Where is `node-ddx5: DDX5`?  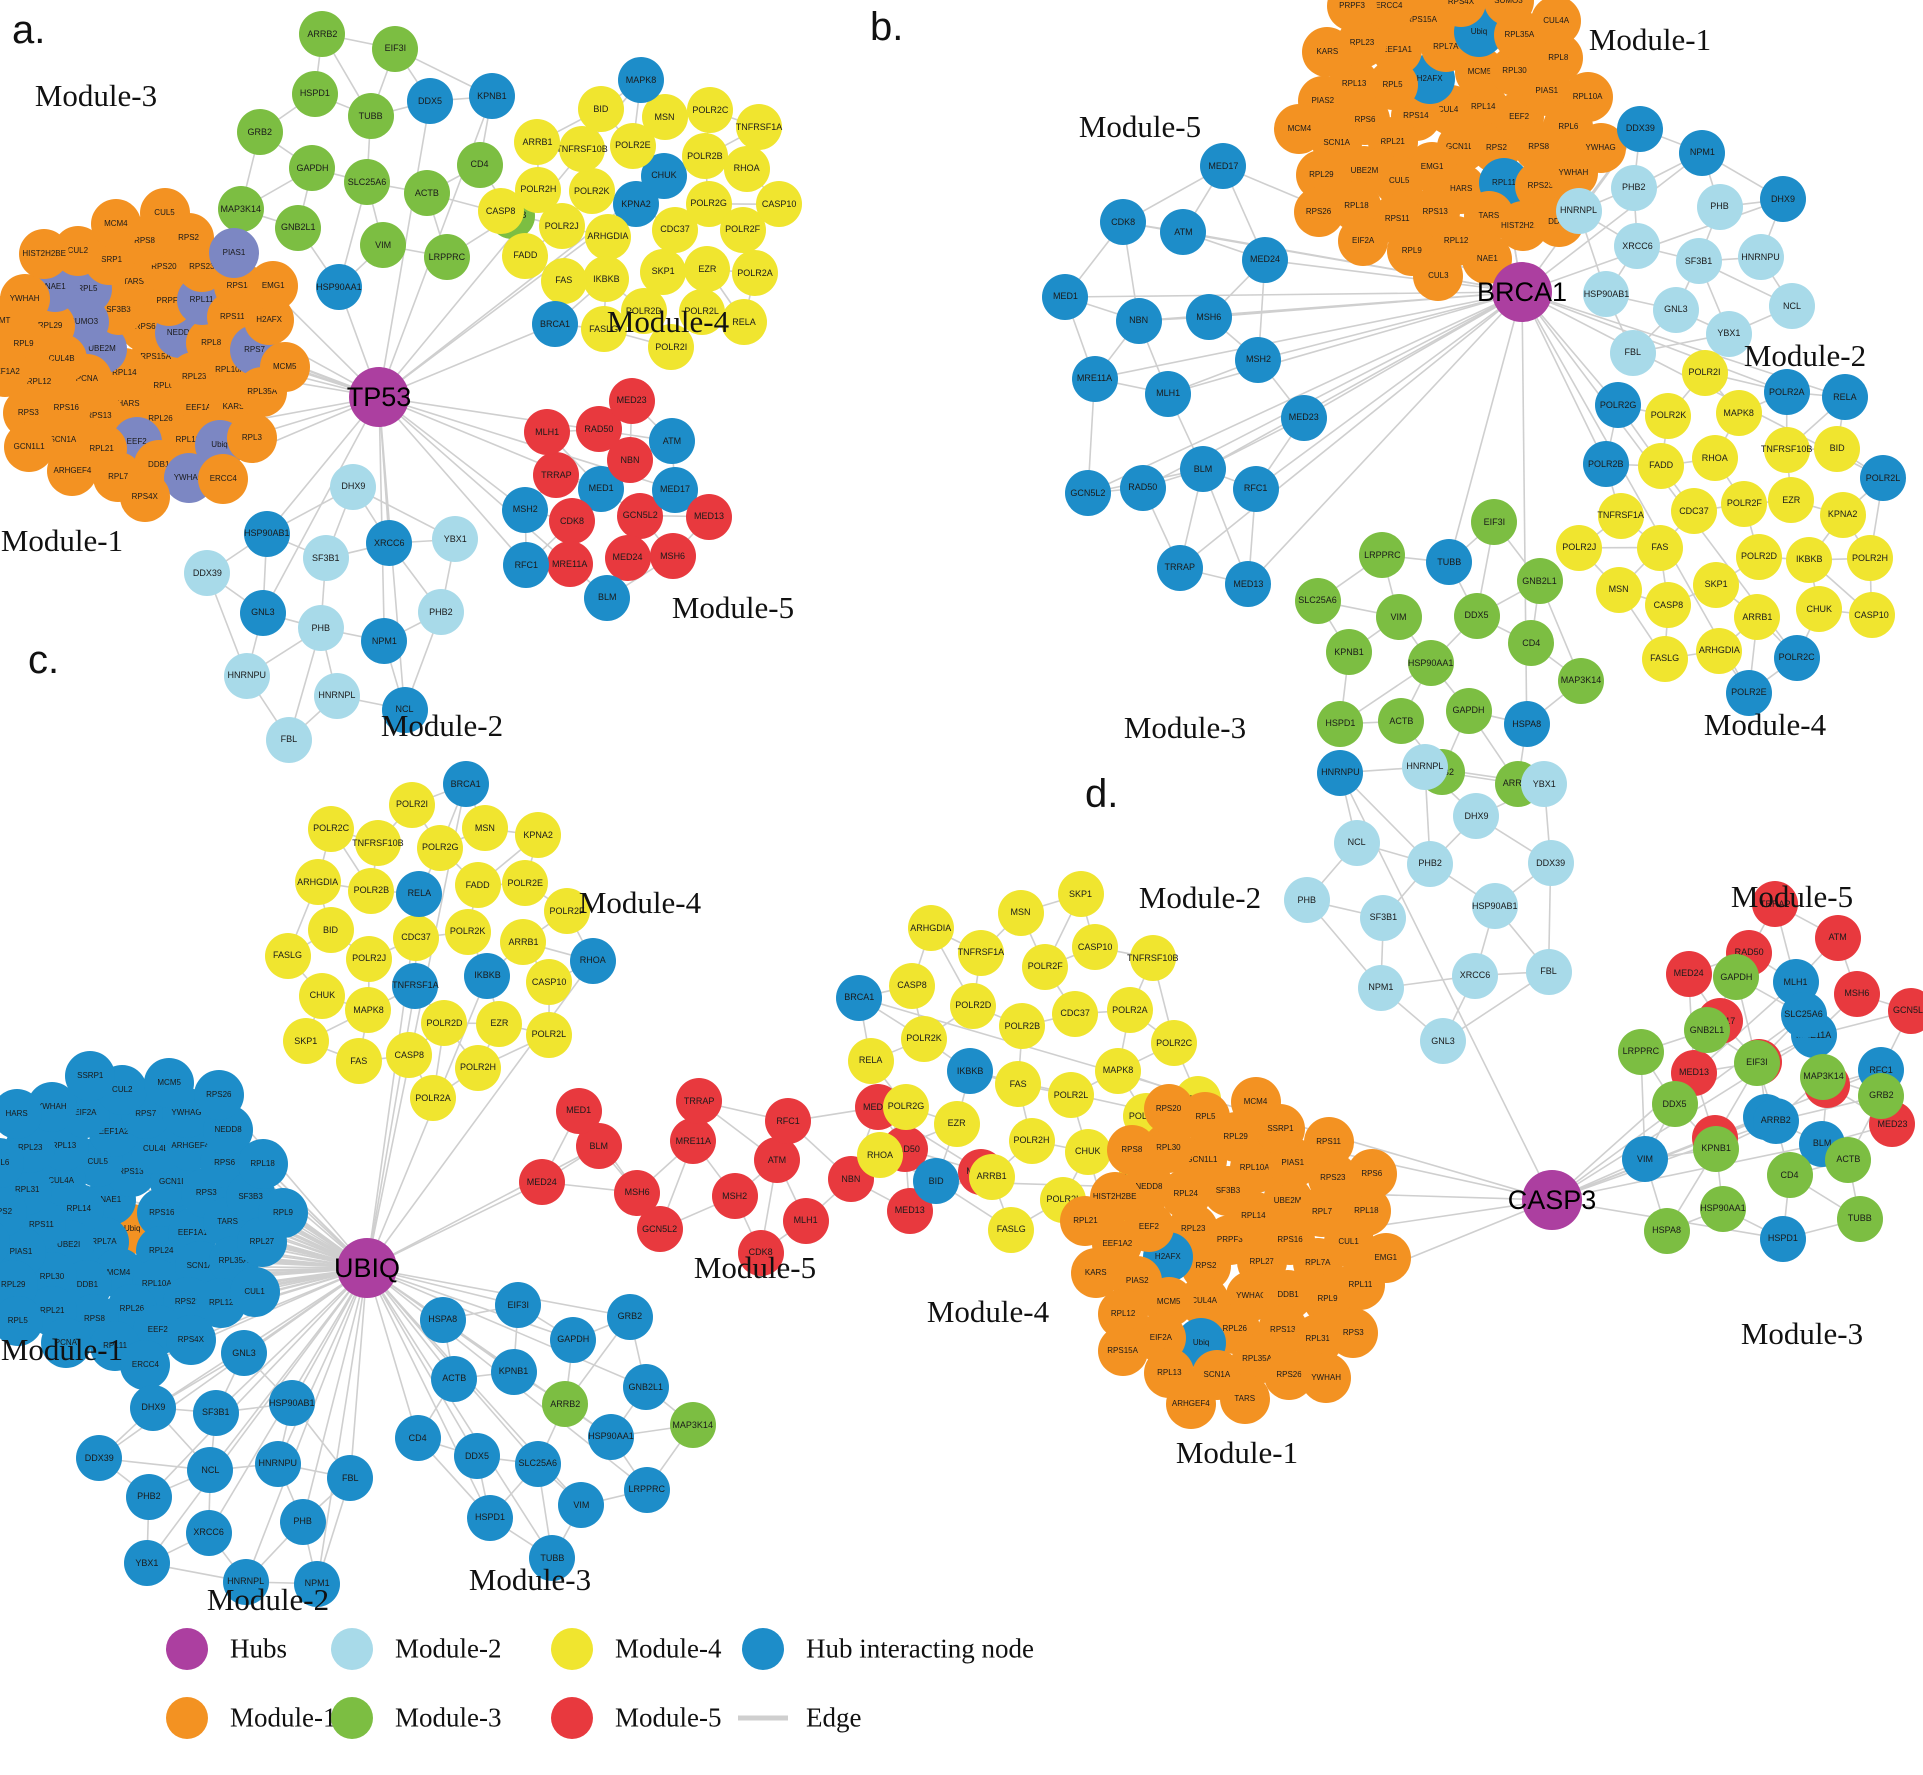 node-ddx5: DDX5 is located at coordinates (1476, 615).